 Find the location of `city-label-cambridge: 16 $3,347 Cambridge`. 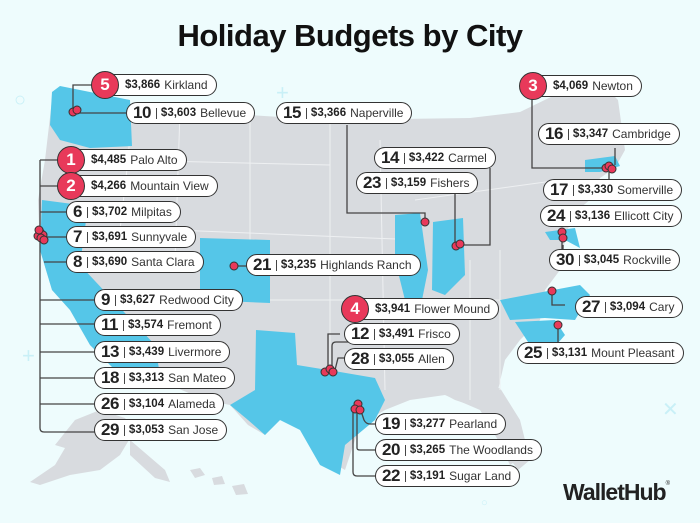

city-label-cambridge: 16 $3,347 Cambridge is located at coordinates (609, 134).